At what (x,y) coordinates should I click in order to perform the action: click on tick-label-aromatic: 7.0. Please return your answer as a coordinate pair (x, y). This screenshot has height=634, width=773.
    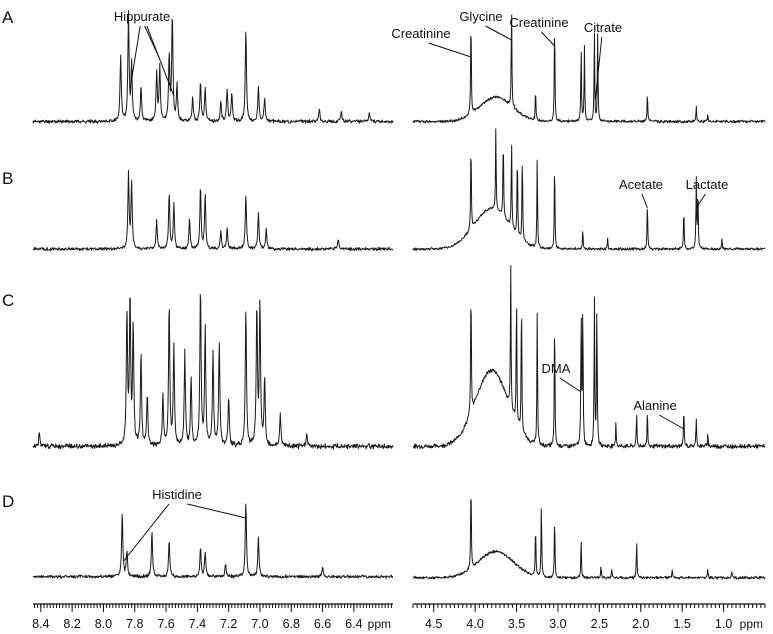
    Looking at the image, I should click on (259, 624).